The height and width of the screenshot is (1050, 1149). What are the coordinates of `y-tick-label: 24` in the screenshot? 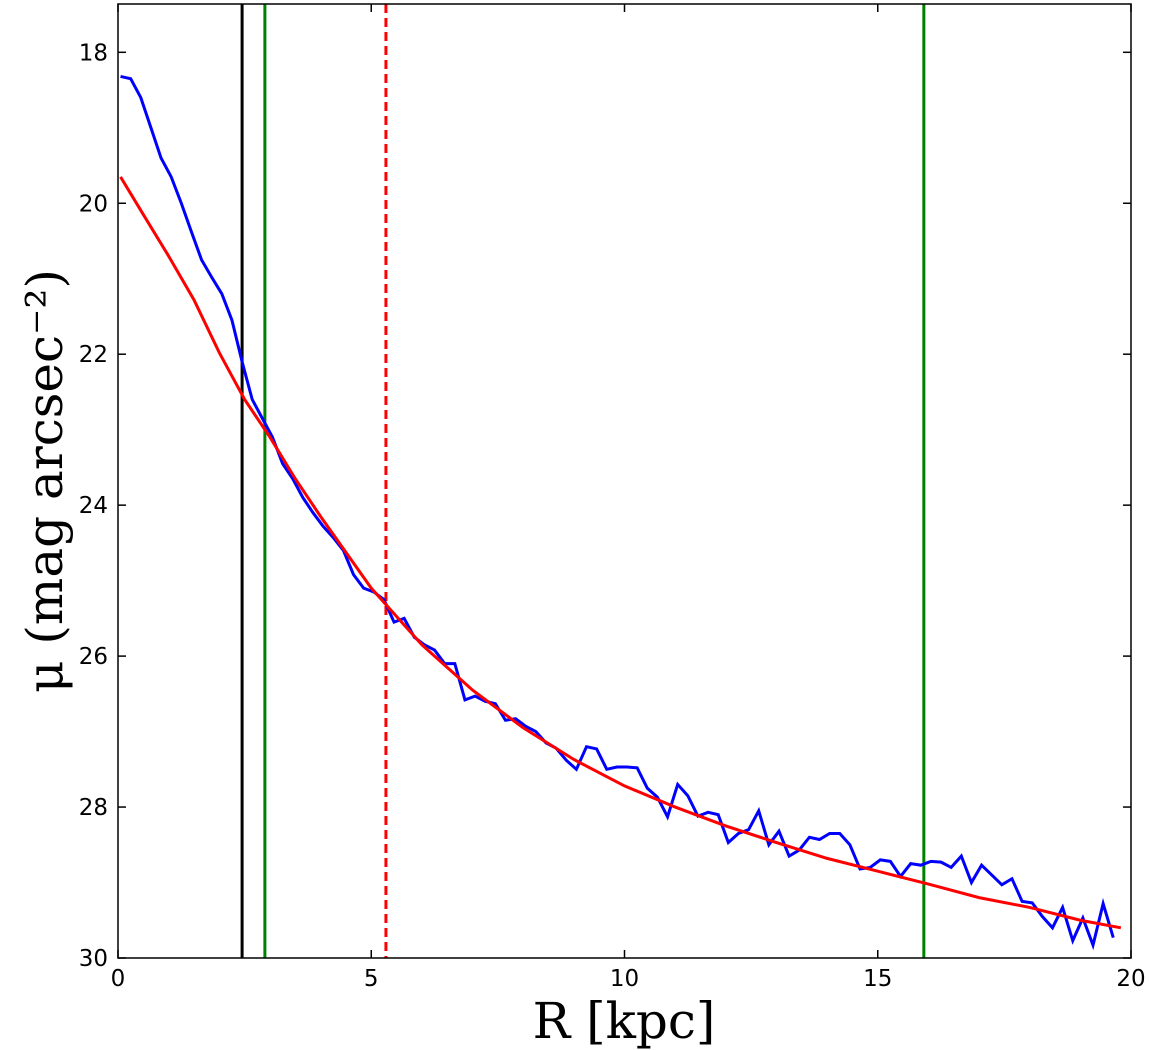 It's located at (93, 506).